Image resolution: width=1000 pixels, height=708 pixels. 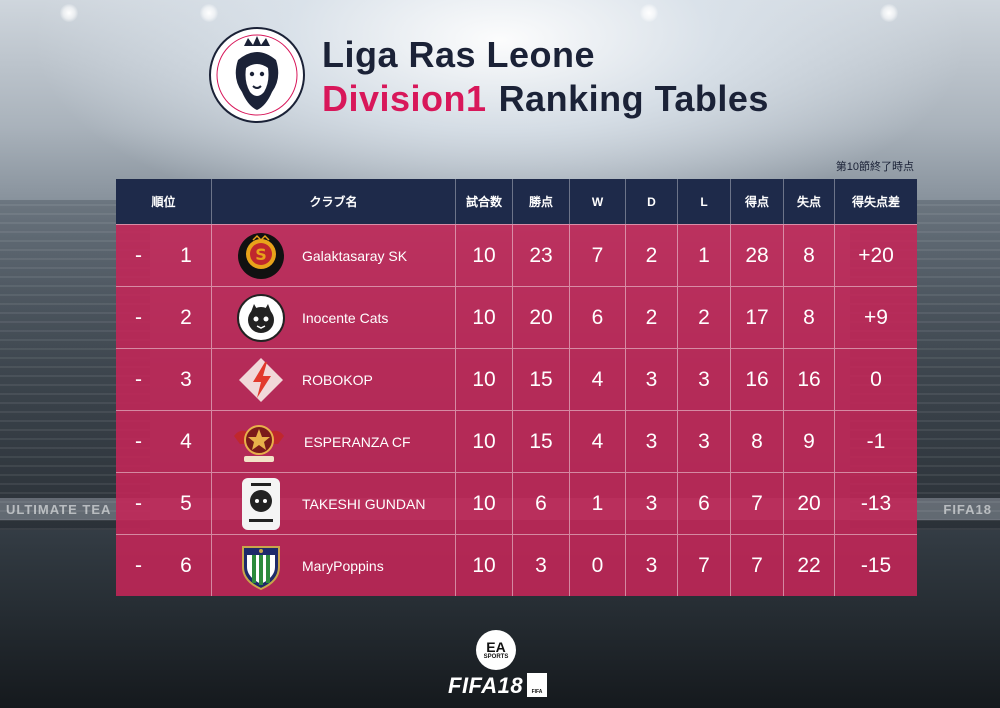 What do you see at coordinates (496, 646) in the screenshot?
I see `ea-logo-text: EA` at bounding box center [496, 646].